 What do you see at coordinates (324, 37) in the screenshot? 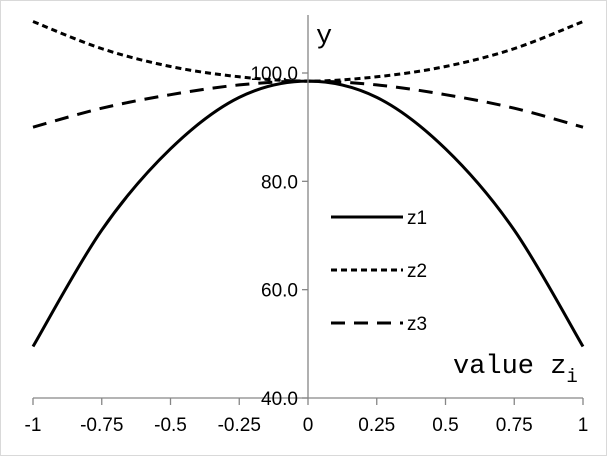
I see `y-axis-title: y` at bounding box center [324, 37].